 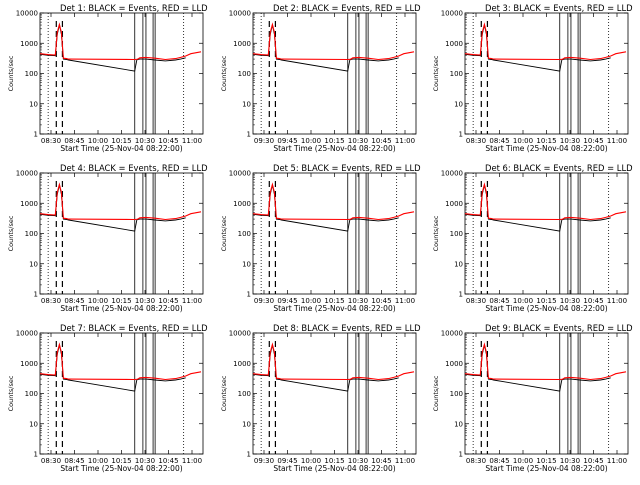 I want to click on chart-title: Det 7: BLACK = Events, RED = LLD, so click(x=134, y=328).